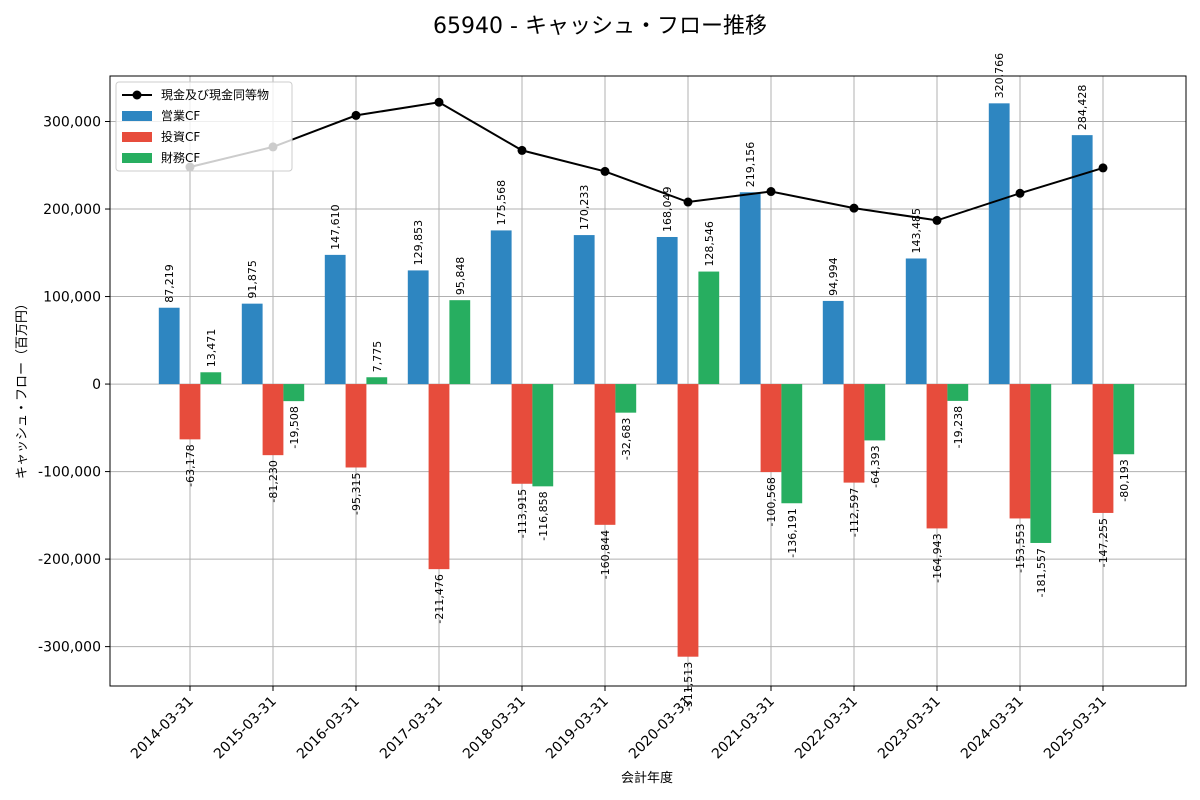 This screenshot has width=1200, height=800. I want to click on x-tick-label: 2019-03-31, so click(577, 728).